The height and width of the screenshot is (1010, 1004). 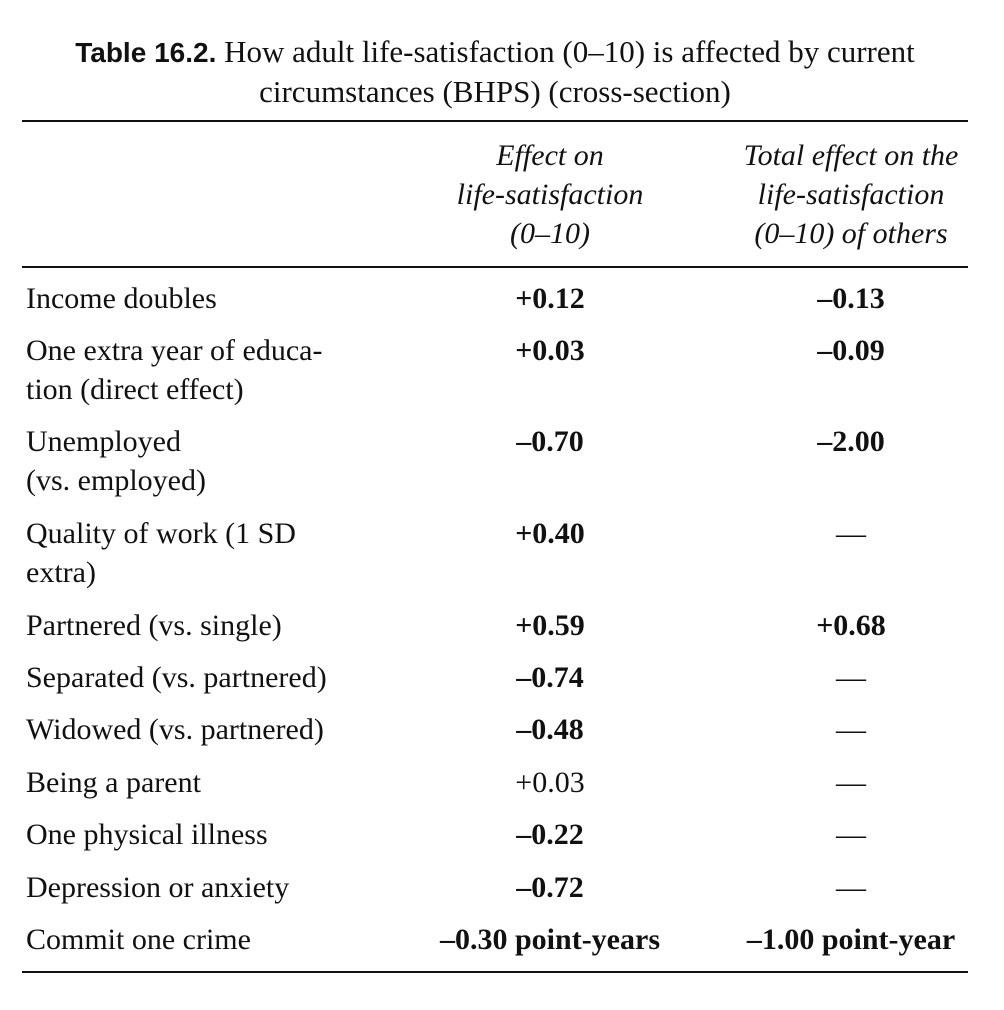 What do you see at coordinates (550, 834) in the screenshot?
I see `effect-cell: –0.22` at bounding box center [550, 834].